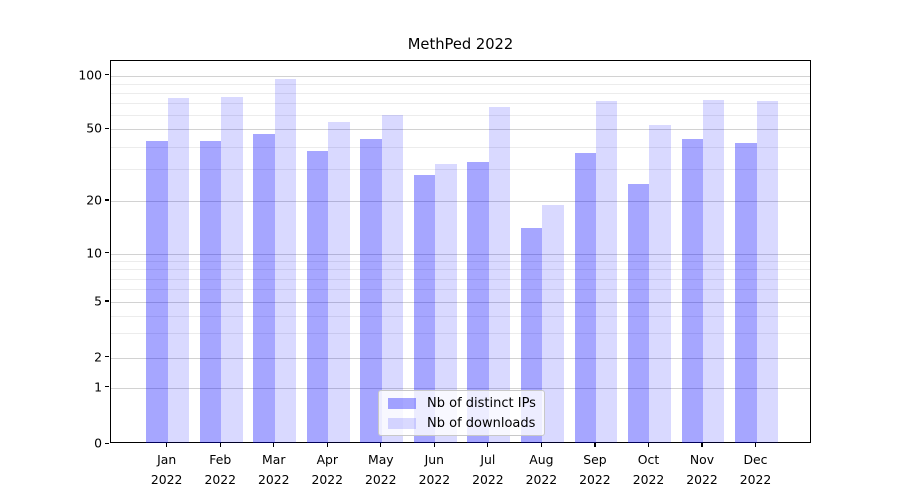 The width and height of the screenshot is (900, 500). I want to click on bar-nb-of-downloads-oct, so click(660, 284).